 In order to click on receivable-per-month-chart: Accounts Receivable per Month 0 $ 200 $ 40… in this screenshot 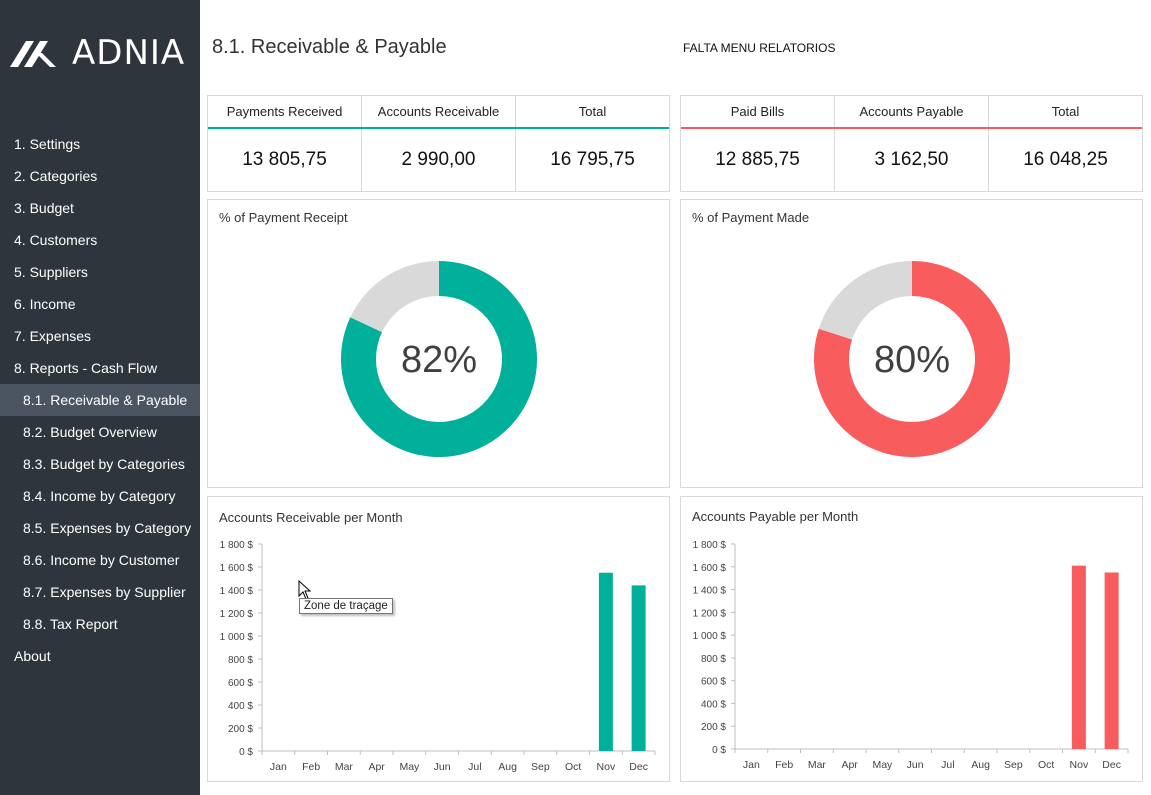, I will do `click(438, 639)`.